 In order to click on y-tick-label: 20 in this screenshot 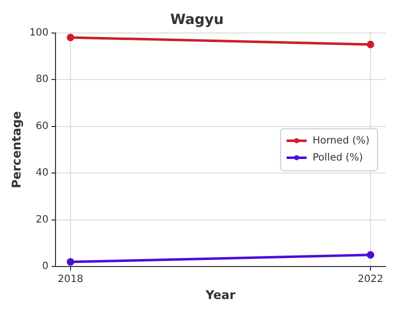, I will do `click(42, 220)`.